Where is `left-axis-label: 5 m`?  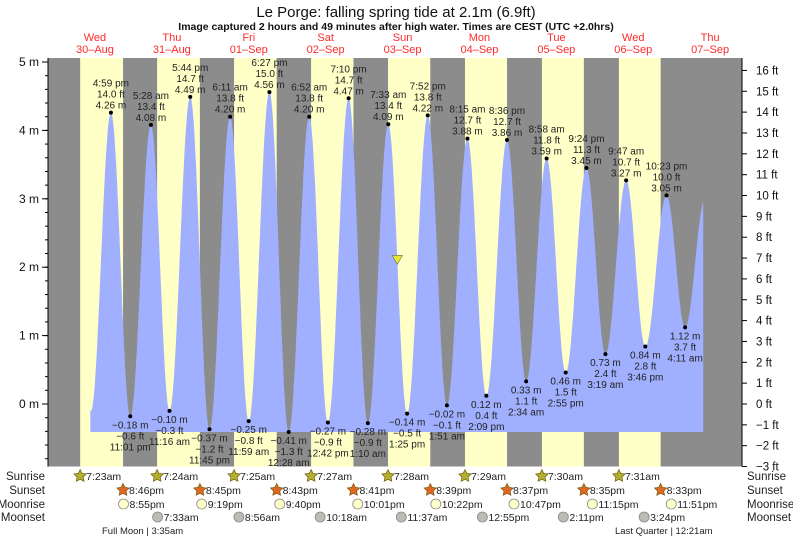
left-axis-label: 5 m is located at coordinates (29, 62).